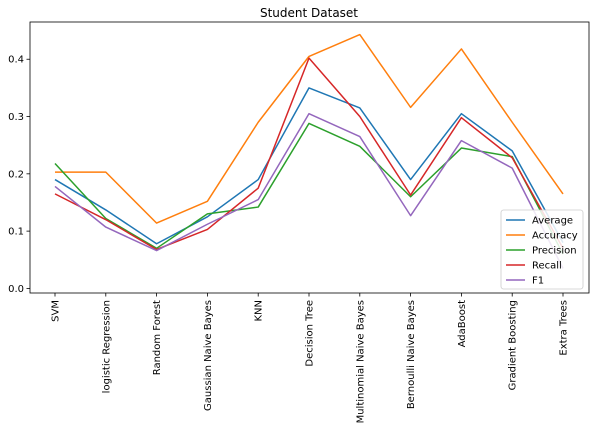 The width and height of the screenshot is (595, 432). What do you see at coordinates (360, 361) in the screenshot?
I see `x-tick-label: Multinomial Naive Bayes` at bounding box center [360, 361].